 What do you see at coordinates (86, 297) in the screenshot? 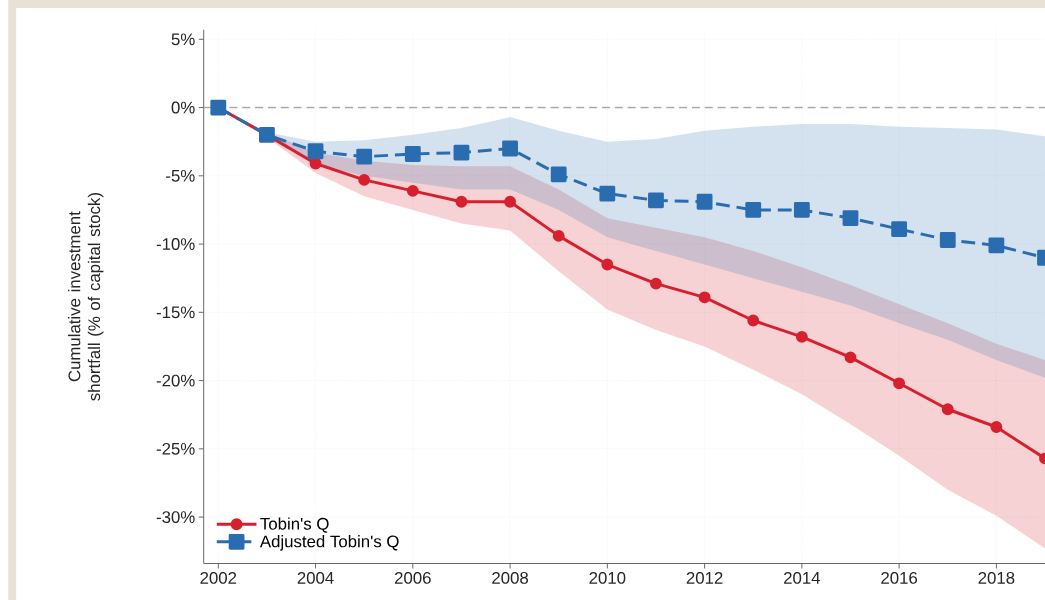
I see `y-axis-title: Cumulative investment shortfall (% of capital stock)` at bounding box center [86, 297].